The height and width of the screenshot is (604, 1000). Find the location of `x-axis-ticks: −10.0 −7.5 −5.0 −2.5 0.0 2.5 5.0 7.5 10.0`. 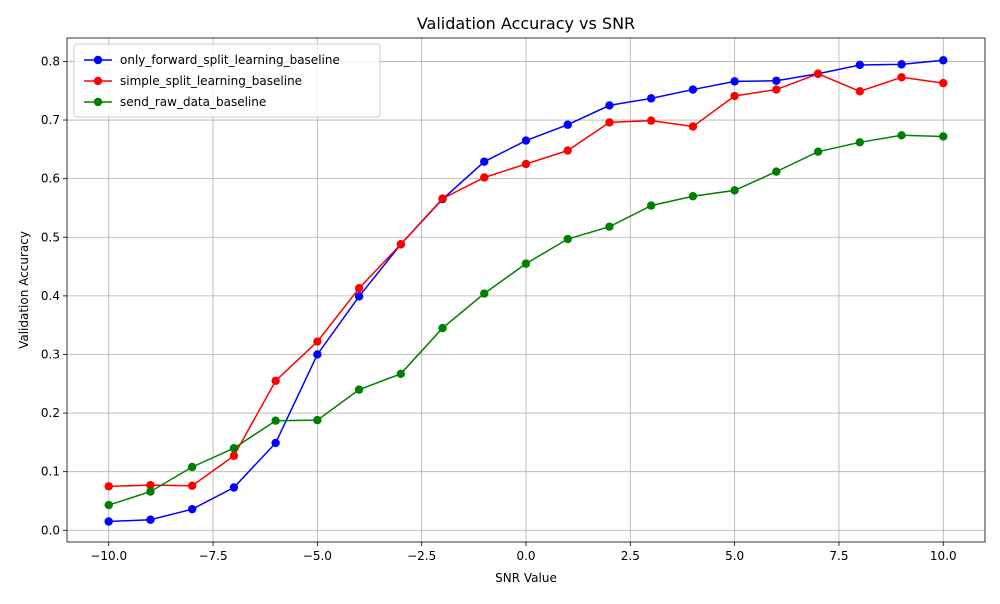

x-axis-ticks: −10.0 −7.5 −5.0 −2.5 0.0 2.5 5.0 7.5 10.0 is located at coordinates (523, 552).